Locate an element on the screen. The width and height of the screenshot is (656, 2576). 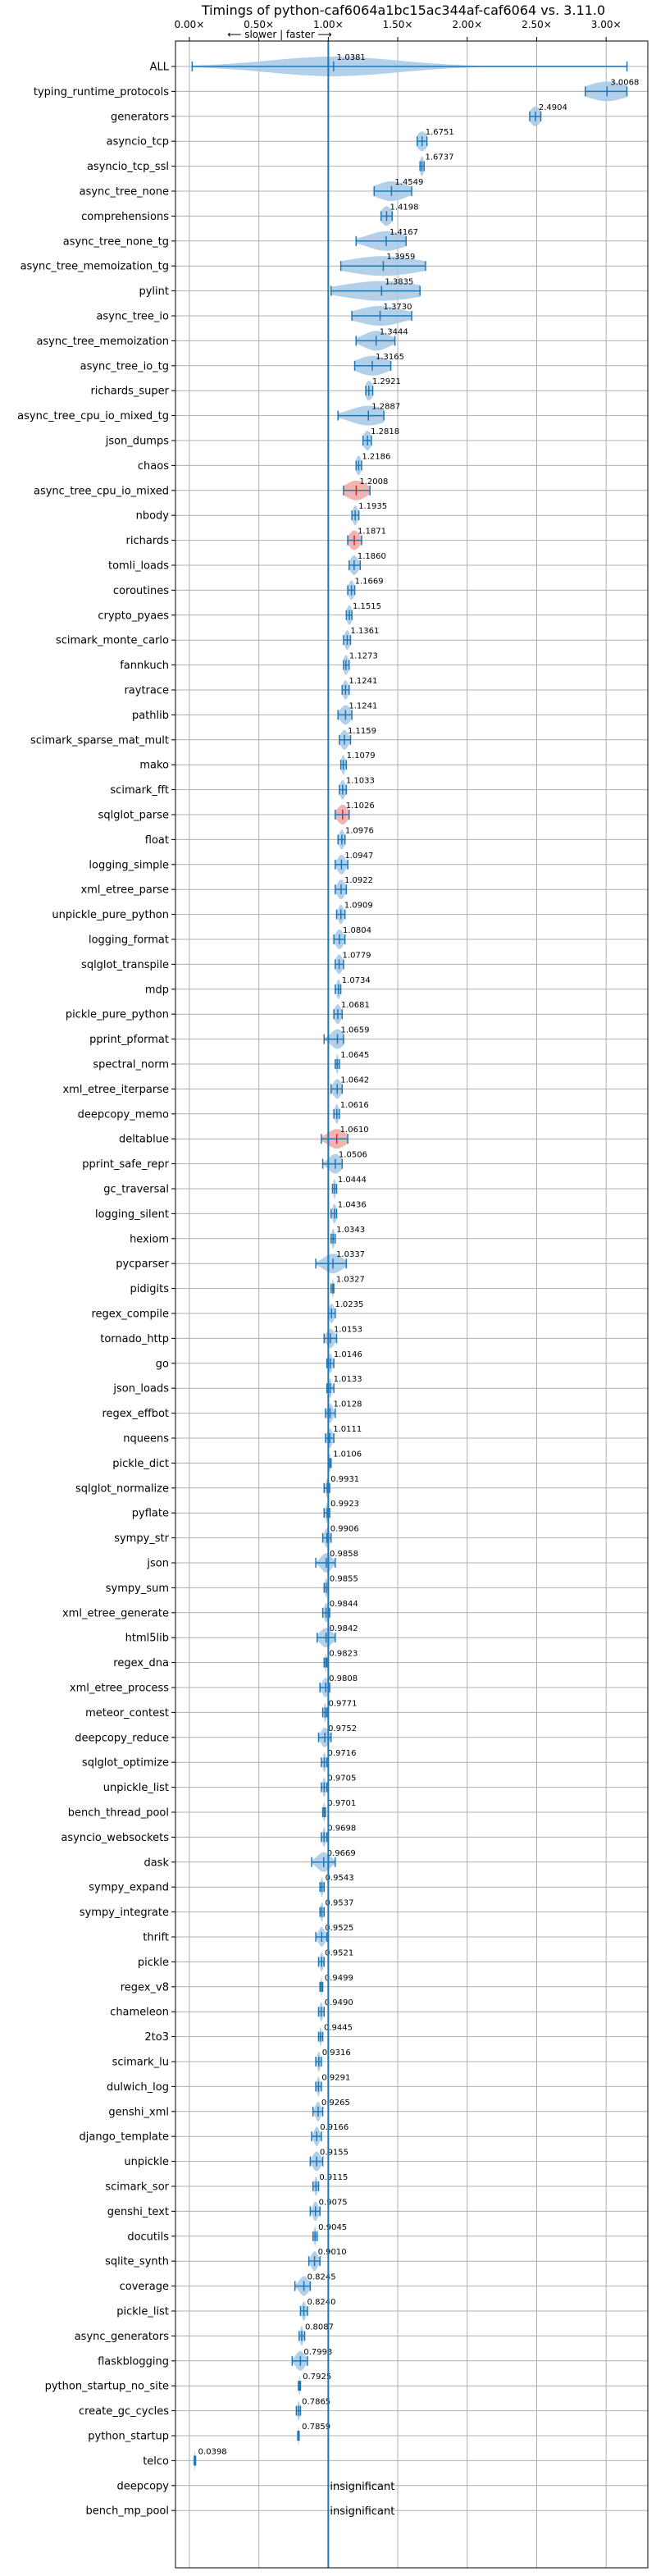
benchmark-label: pycparser is located at coordinates (142, 1265).